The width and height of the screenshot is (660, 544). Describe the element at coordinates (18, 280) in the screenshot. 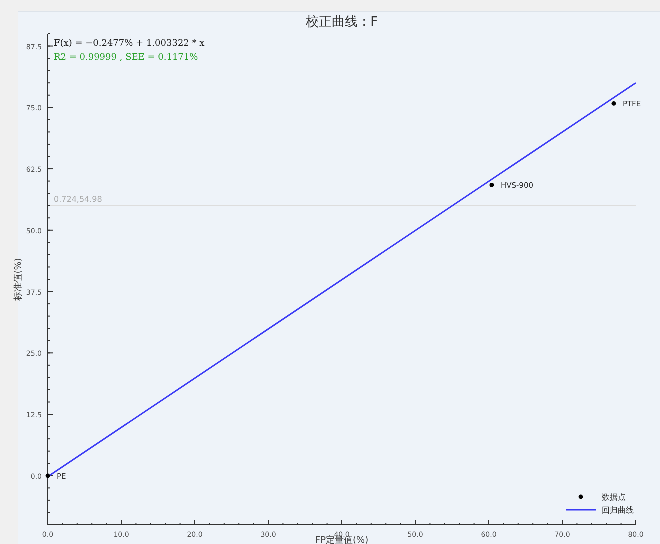

I see `y-axis-title: 标准值(%)` at that location.